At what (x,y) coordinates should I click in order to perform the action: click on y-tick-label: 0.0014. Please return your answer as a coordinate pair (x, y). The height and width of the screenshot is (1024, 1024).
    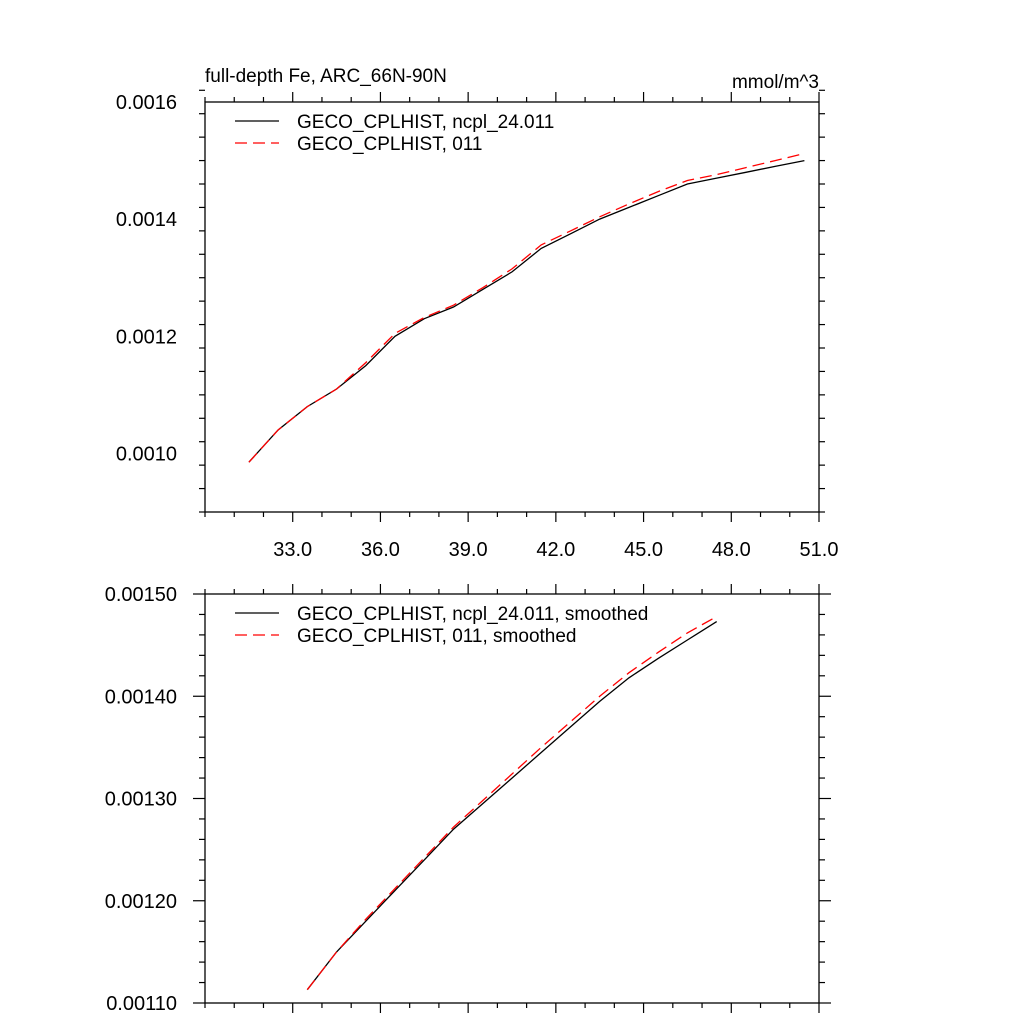
    Looking at the image, I should click on (146, 220).